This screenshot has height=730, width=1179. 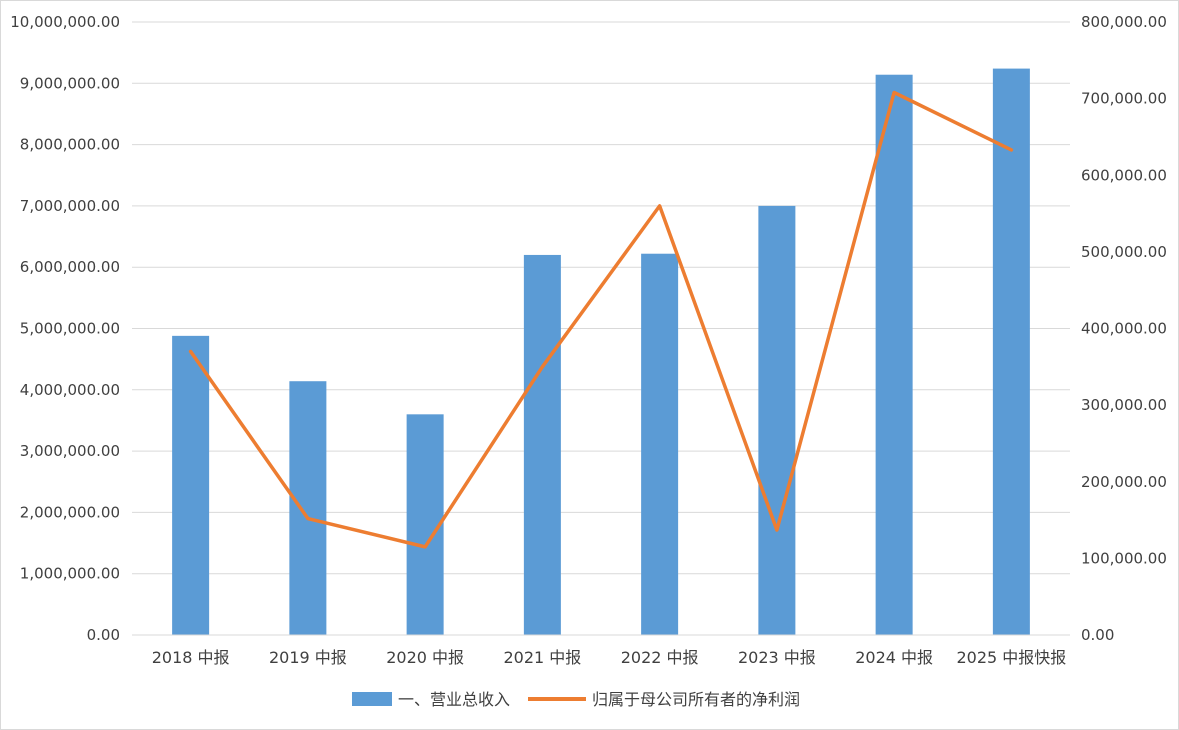 I want to click on right-axis-tick-label: 0.00, so click(x=1097, y=635).